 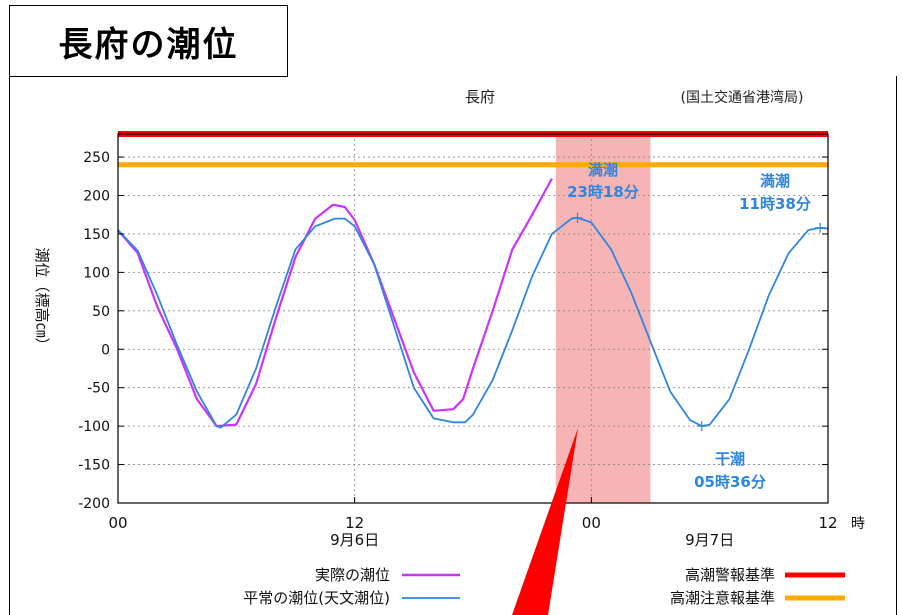 What do you see at coordinates (742, 97) in the screenshot?
I see `chart-source: (国土交通省港湾局)` at bounding box center [742, 97].